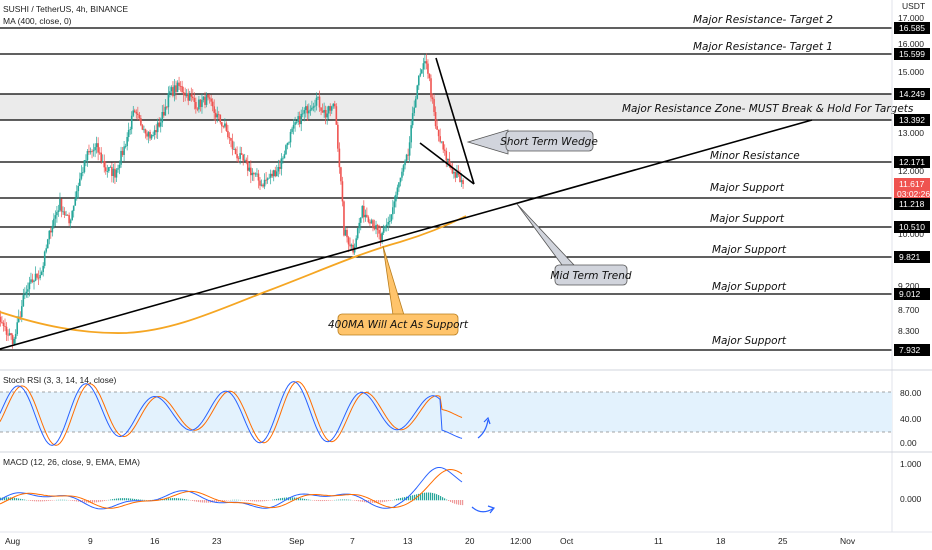 The height and width of the screenshot is (550, 932). I want to click on trend-callout: Mid Term Trend, so click(574, 244).